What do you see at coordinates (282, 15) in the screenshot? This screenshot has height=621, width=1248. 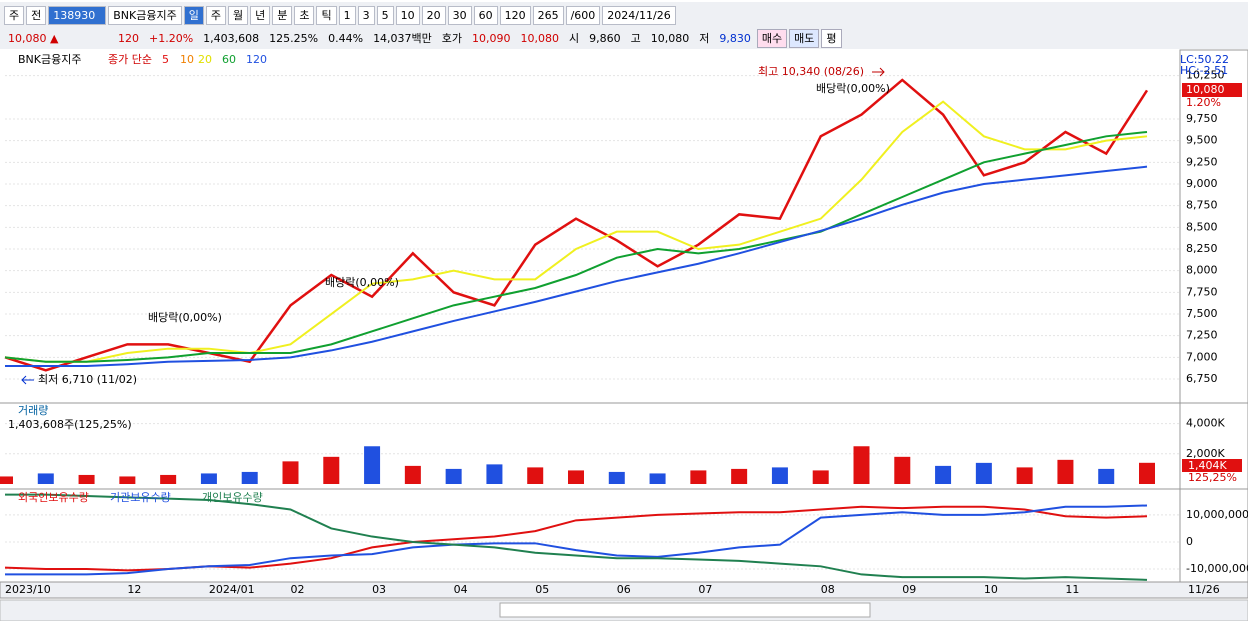 I see `toolbar-item: 분` at bounding box center [282, 15].